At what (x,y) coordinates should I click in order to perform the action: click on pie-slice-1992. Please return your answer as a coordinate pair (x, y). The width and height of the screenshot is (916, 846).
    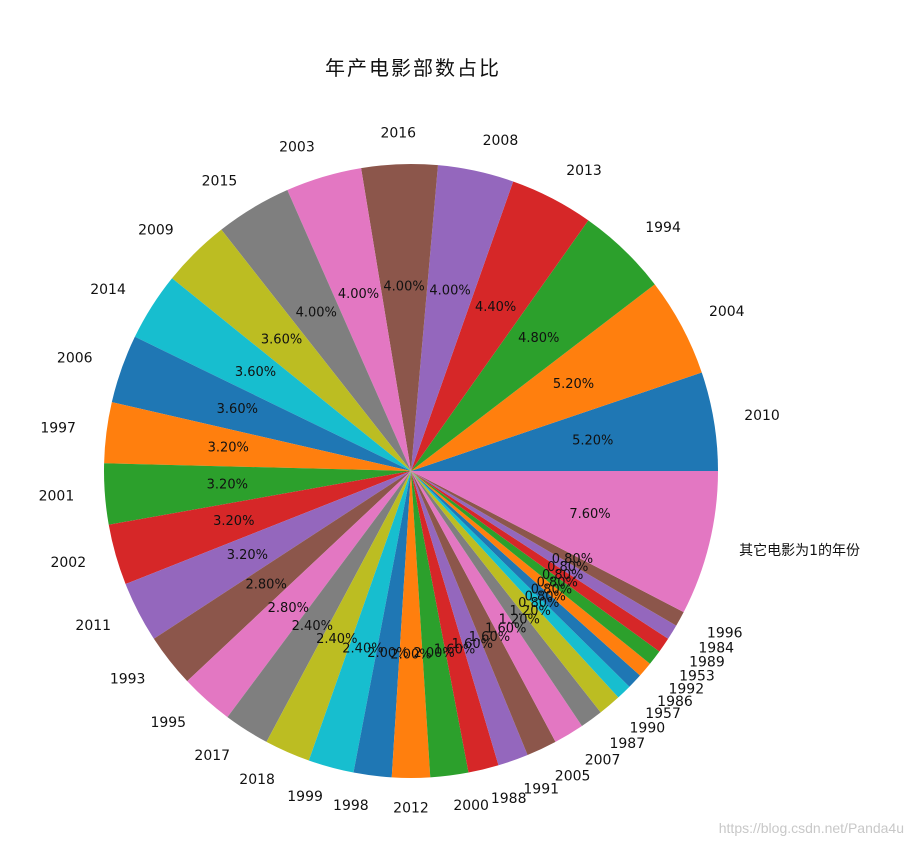
    Looking at the image, I should click on (530, 573).